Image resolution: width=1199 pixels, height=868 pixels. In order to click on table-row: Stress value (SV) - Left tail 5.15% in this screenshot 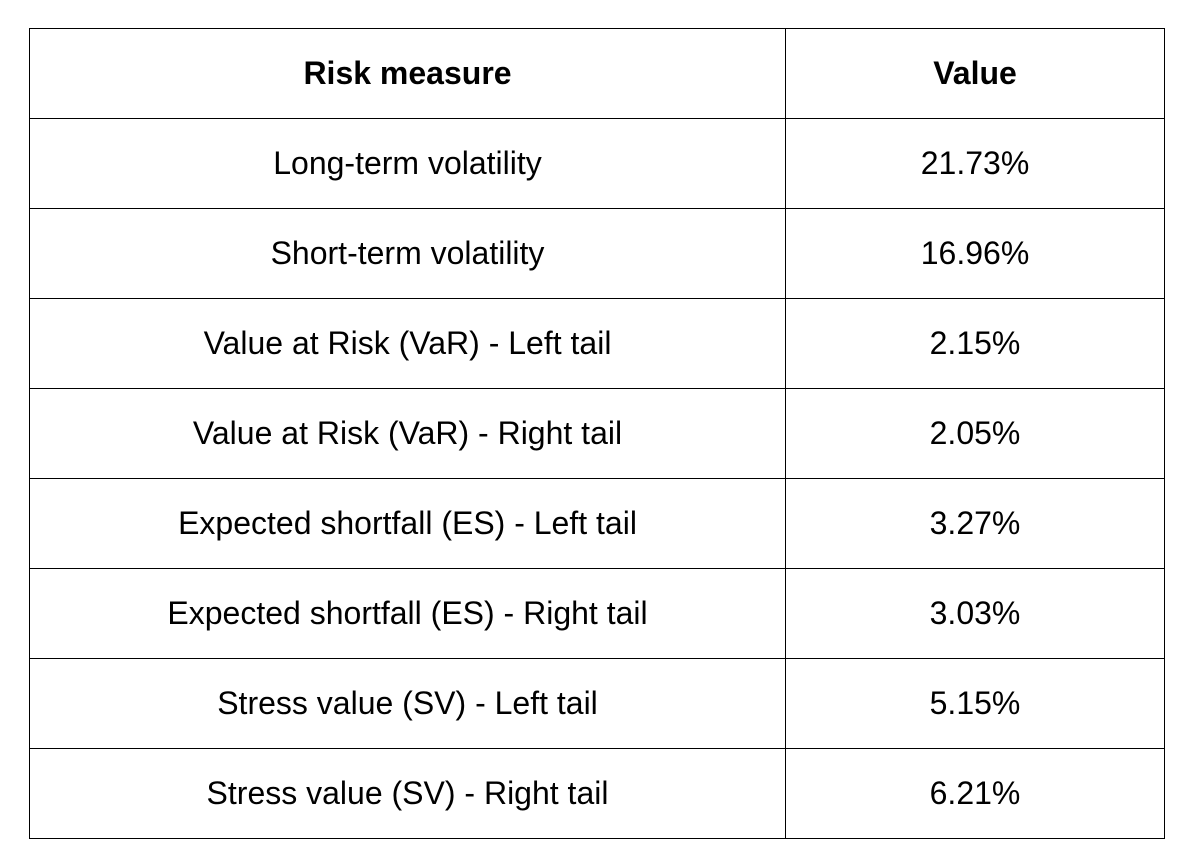, I will do `click(597, 703)`.